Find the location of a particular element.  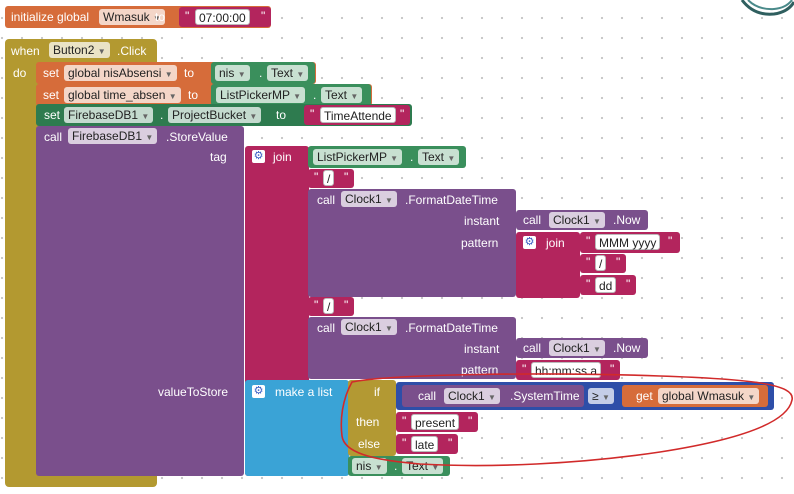

projectbucket-prop-field: ProjectBucket ▼ is located at coordinates (215, 115).